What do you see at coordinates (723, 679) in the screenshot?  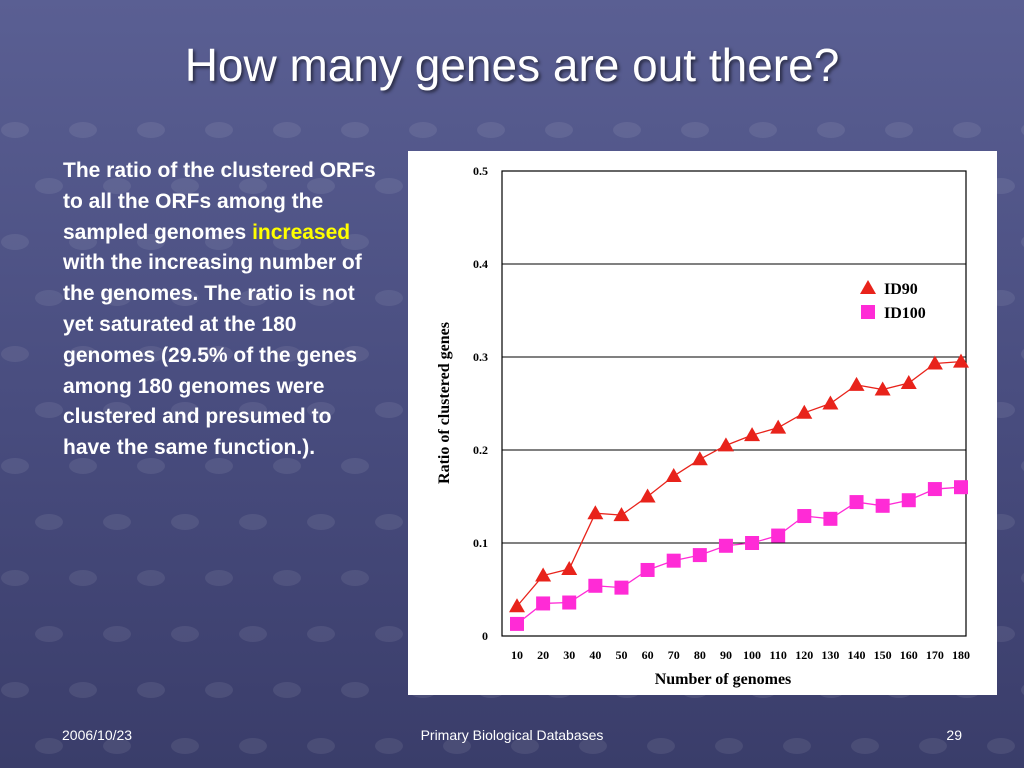 I see `x-axis-label: Number of genomes` at bounding box center [723, 679].